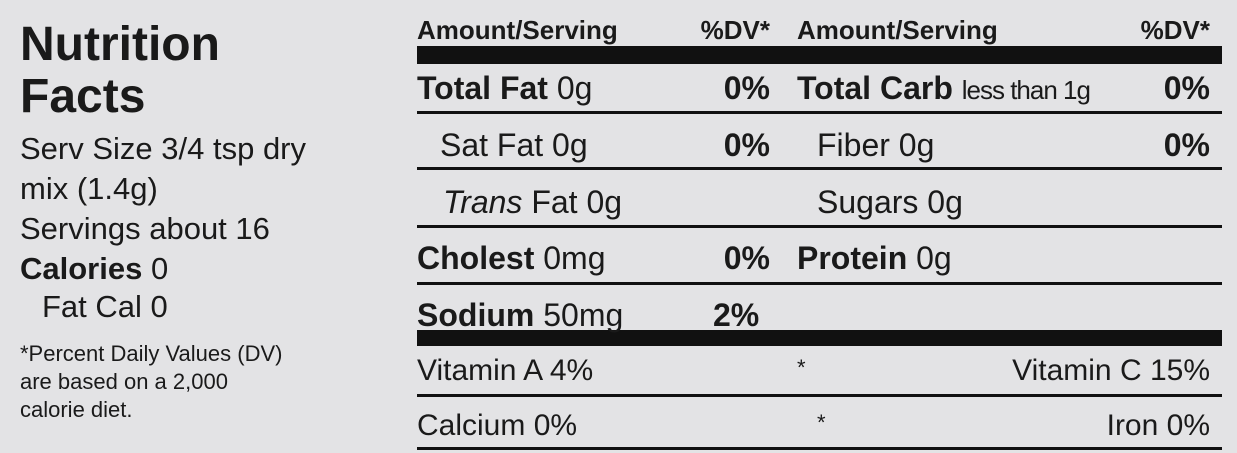 Image resolution: width=1237 pixels, height=453 pixels. What do you see at coordinates (1111, 370) in the screenshot?
I see `vitamin: Vitamin C 15%` at bounding box center [1111, 370].